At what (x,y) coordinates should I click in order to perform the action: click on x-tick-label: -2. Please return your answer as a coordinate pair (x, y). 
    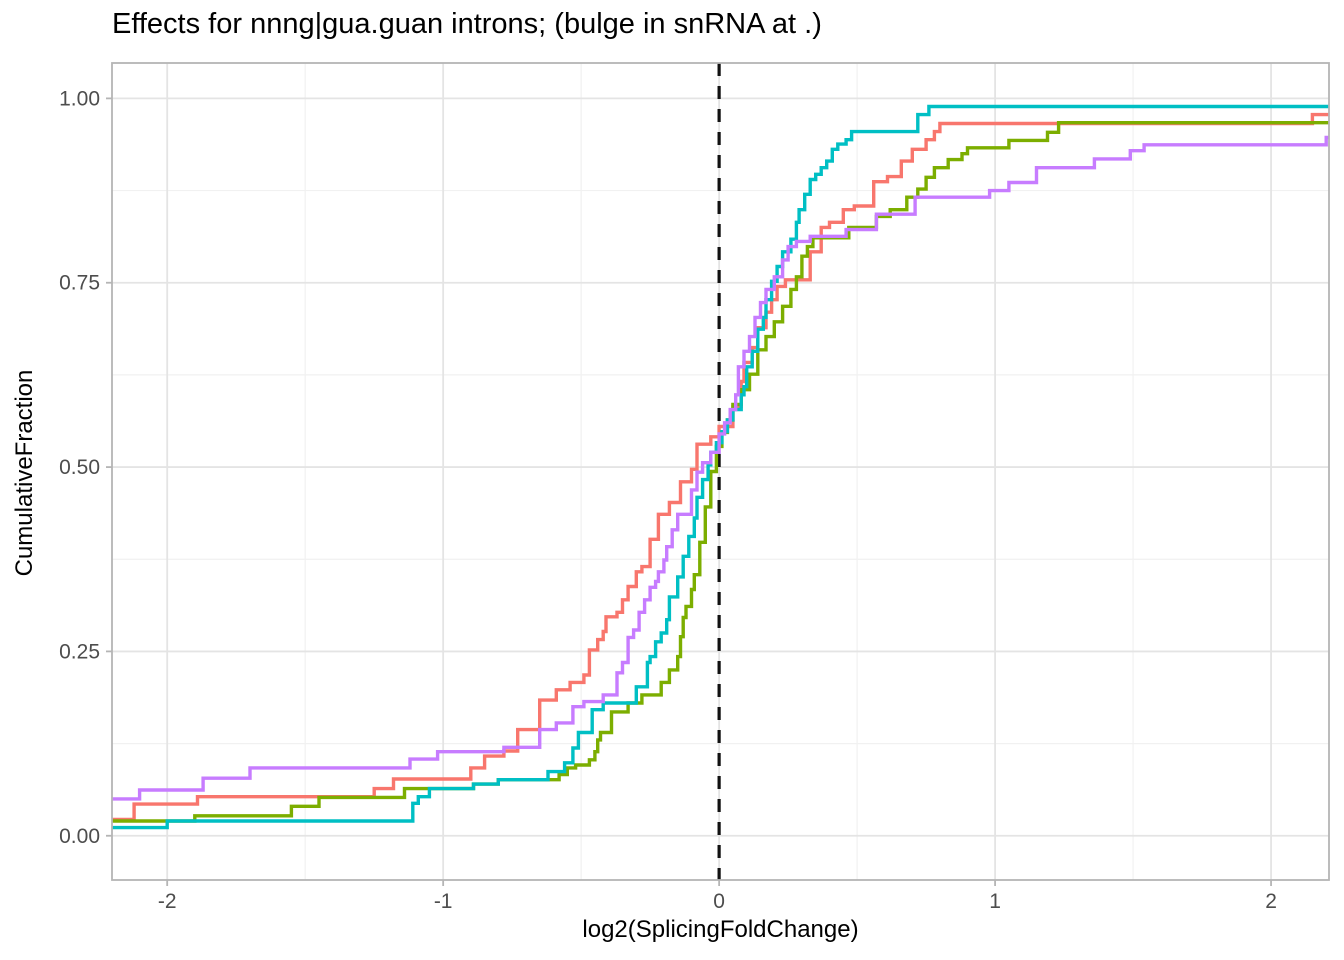
    Looking at the image, I should click on (167, 901).